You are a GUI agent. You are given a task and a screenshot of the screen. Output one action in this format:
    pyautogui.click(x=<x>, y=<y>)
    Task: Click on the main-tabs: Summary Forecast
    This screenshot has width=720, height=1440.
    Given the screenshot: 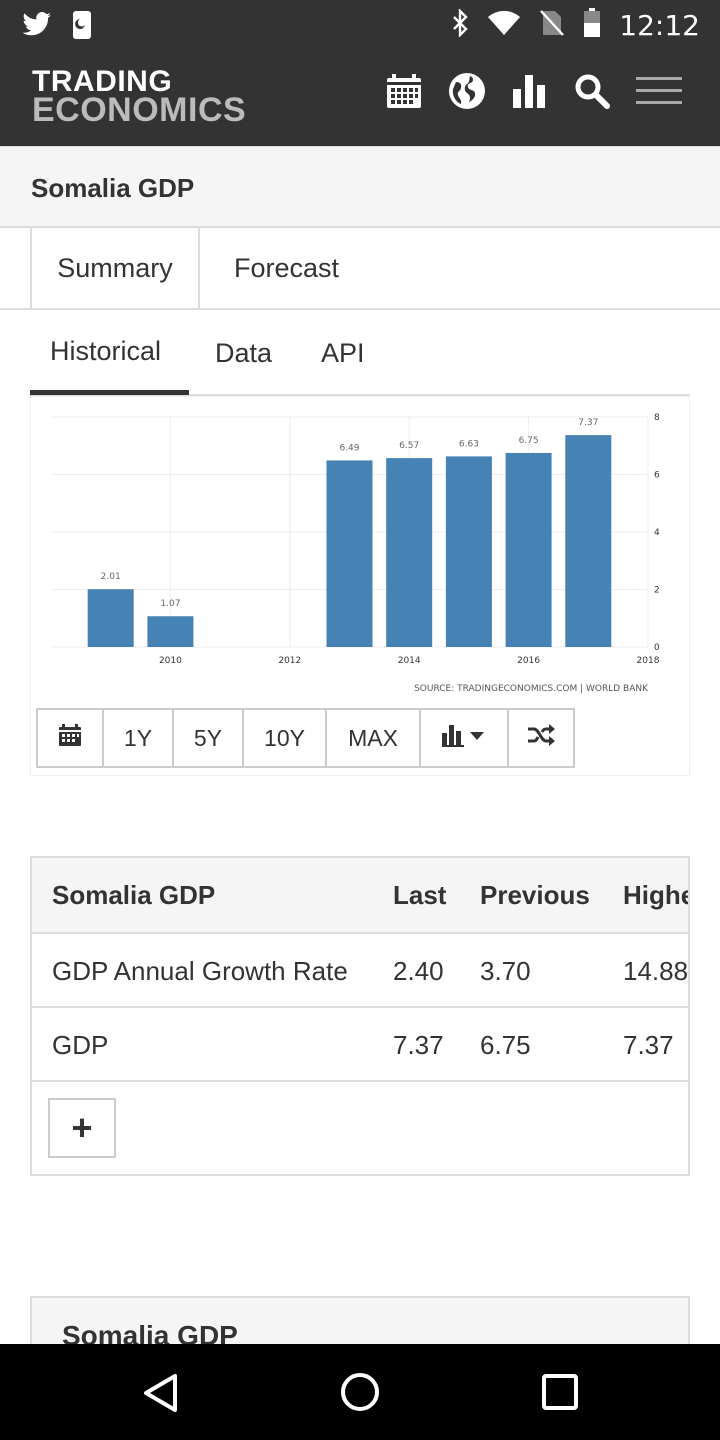 What is the action you would take?
    pyautogui.click(x=360, y=269)
    